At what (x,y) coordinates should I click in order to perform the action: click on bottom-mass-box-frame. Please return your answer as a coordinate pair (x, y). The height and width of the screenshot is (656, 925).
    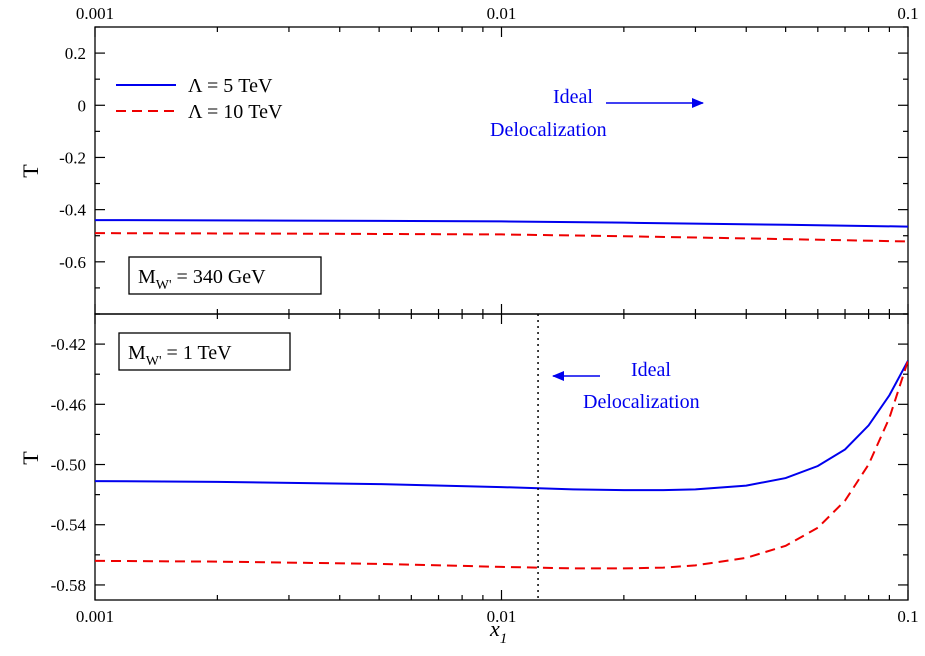
    Looking at the image, I should click on (204, 351).